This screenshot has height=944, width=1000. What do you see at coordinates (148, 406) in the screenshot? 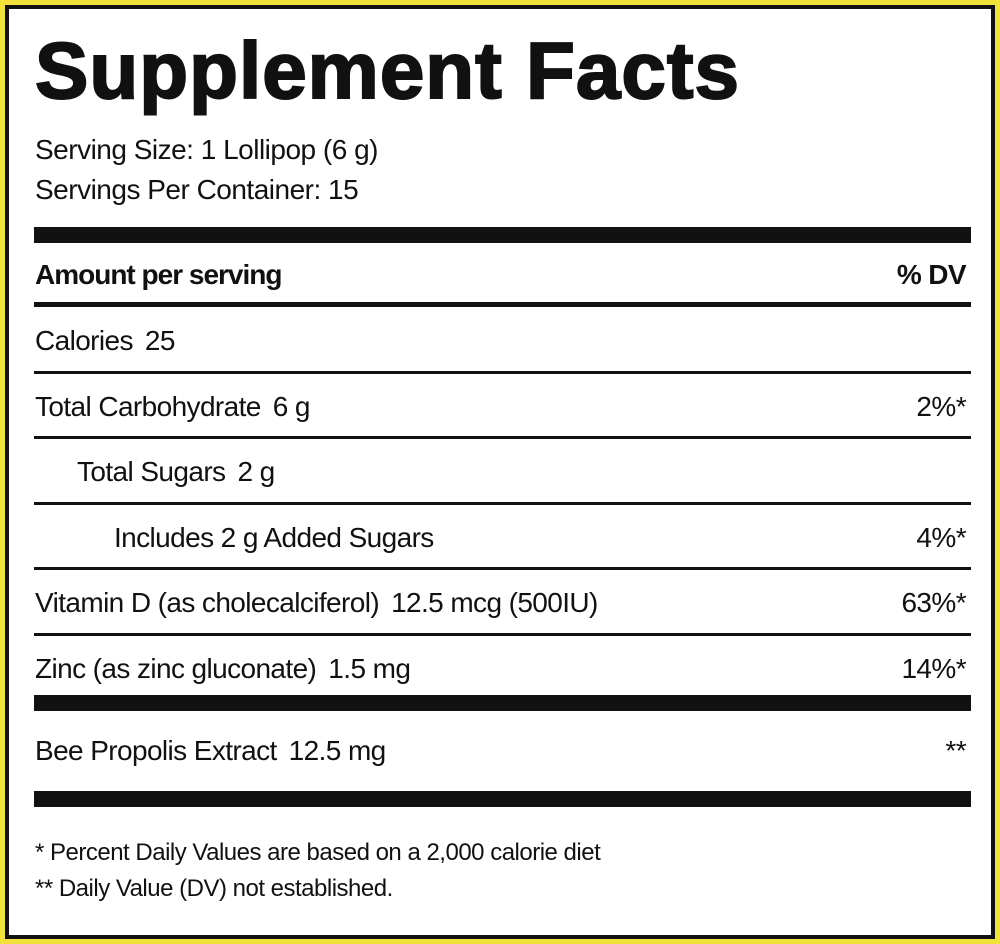
I see `nutrient-label: Total Carbohydrate` at bounding box center [148, 406].